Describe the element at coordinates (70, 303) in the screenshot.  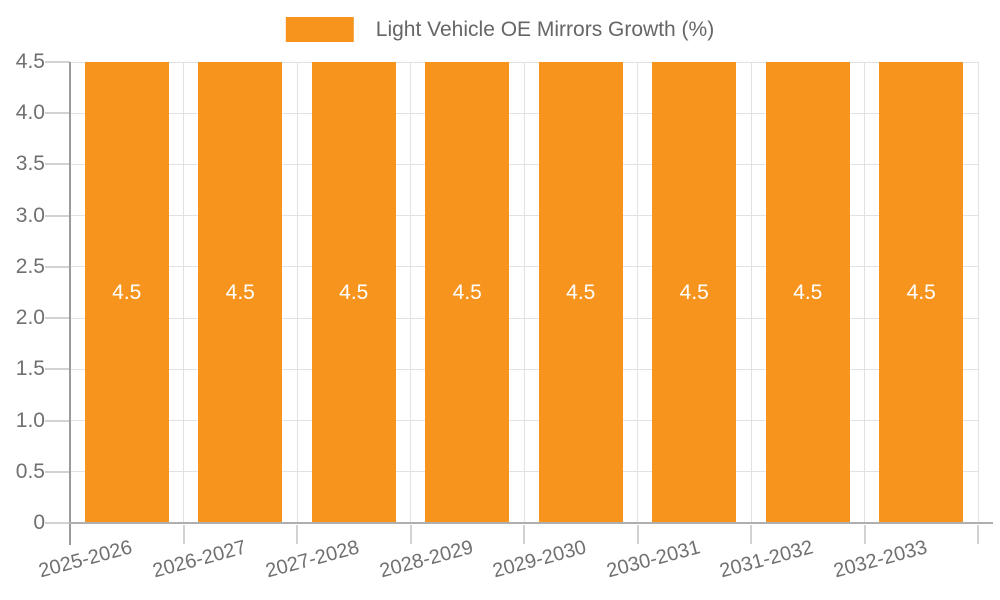
I see `y-axis-line` at that location.